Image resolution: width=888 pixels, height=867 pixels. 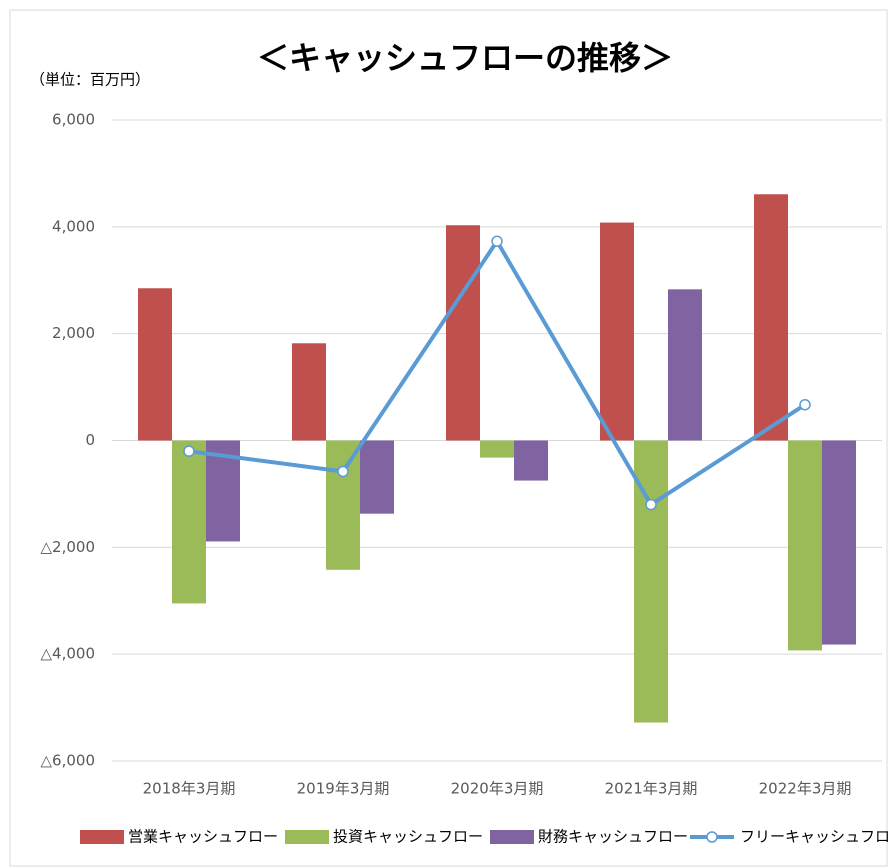 What do you see at coordinates (408, 837) in the screenshot?
I see `legend-label: 投資キャッシュフロー` at bounding box center [408, 837].